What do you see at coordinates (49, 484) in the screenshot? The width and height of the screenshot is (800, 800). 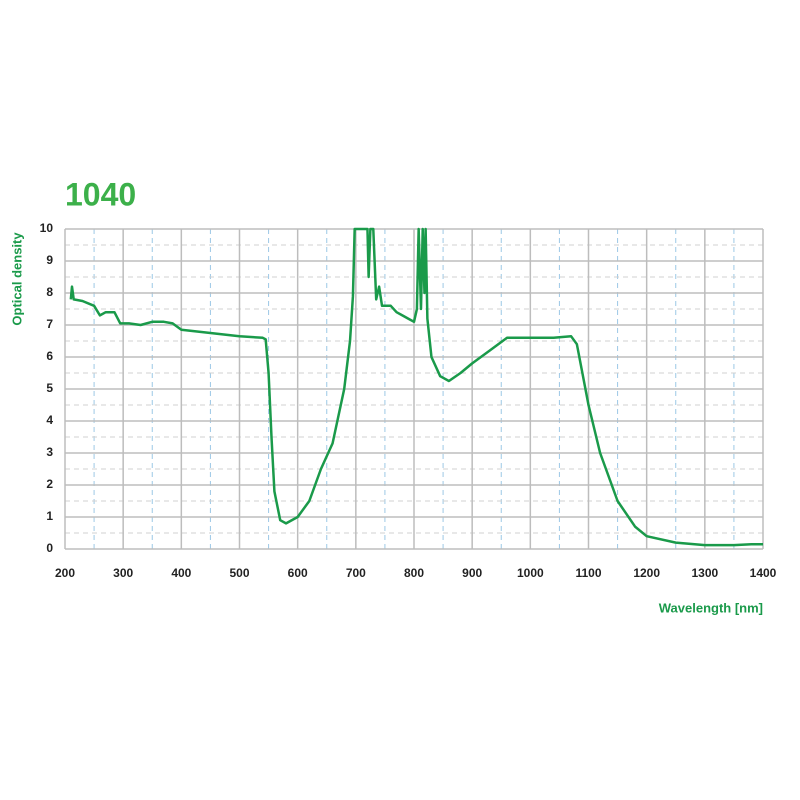 I see `y-tick-label: 2` at bounding box center [49, 484].